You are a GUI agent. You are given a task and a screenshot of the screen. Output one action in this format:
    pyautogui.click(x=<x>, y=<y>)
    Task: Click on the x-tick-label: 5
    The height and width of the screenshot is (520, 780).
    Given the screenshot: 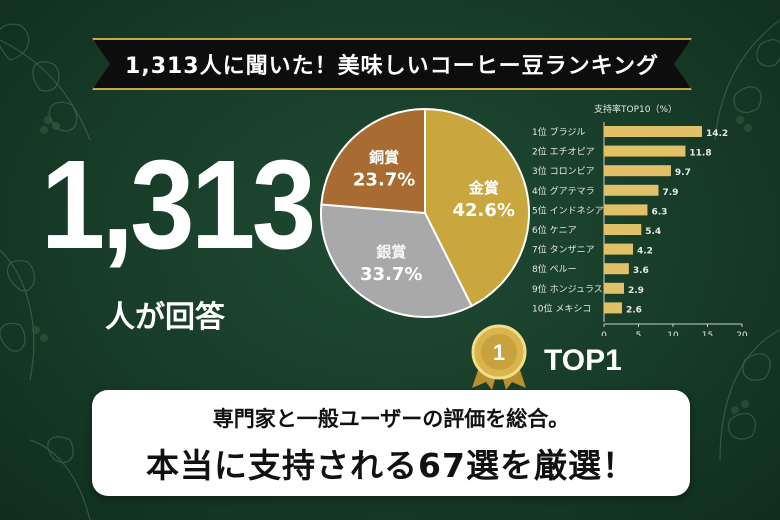 What is the action you would take?
    pyautogui.click(x=639, y=333)
    